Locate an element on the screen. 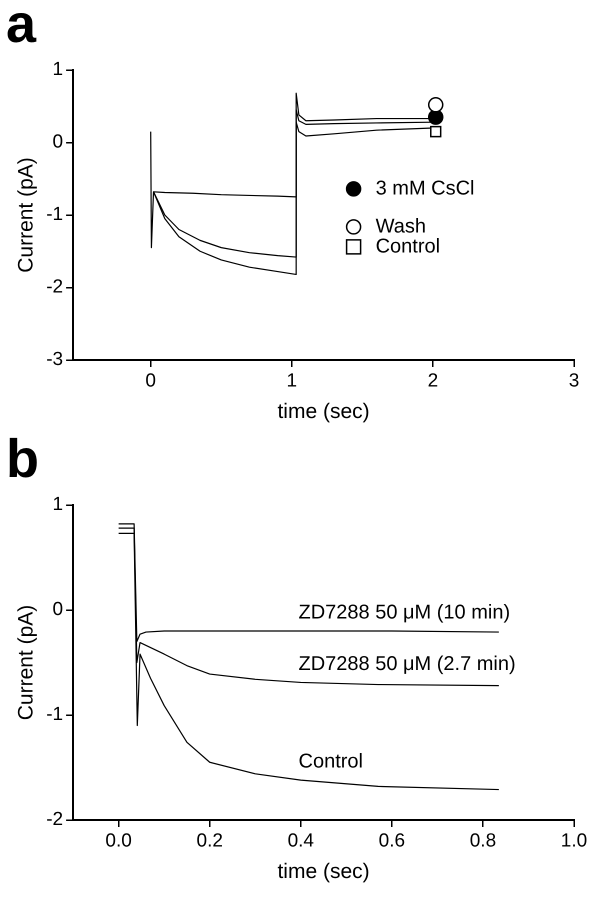  legend-label: Wash is located at coordinates (401, 226).